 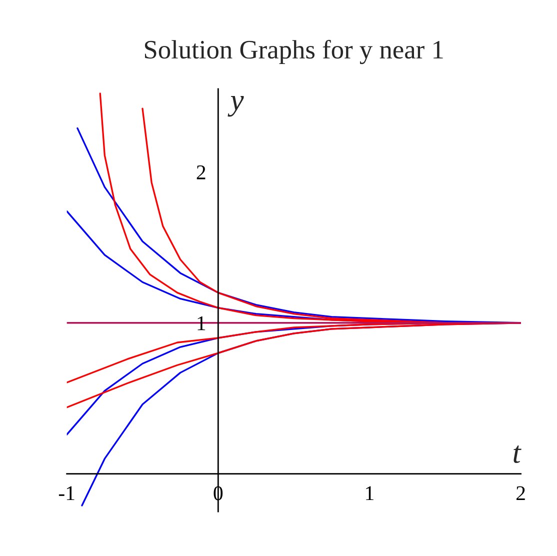 I want to click on y-axis-title: y, so click(x=236, y=106).